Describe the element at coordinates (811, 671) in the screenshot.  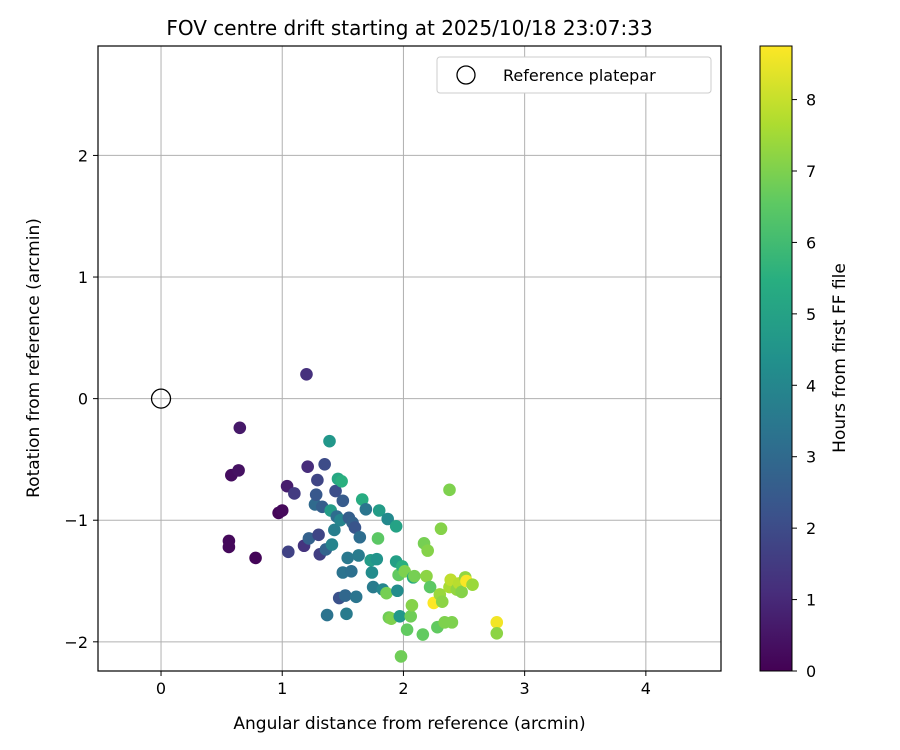
I see `colorbar-tick-label: 0` at that location.